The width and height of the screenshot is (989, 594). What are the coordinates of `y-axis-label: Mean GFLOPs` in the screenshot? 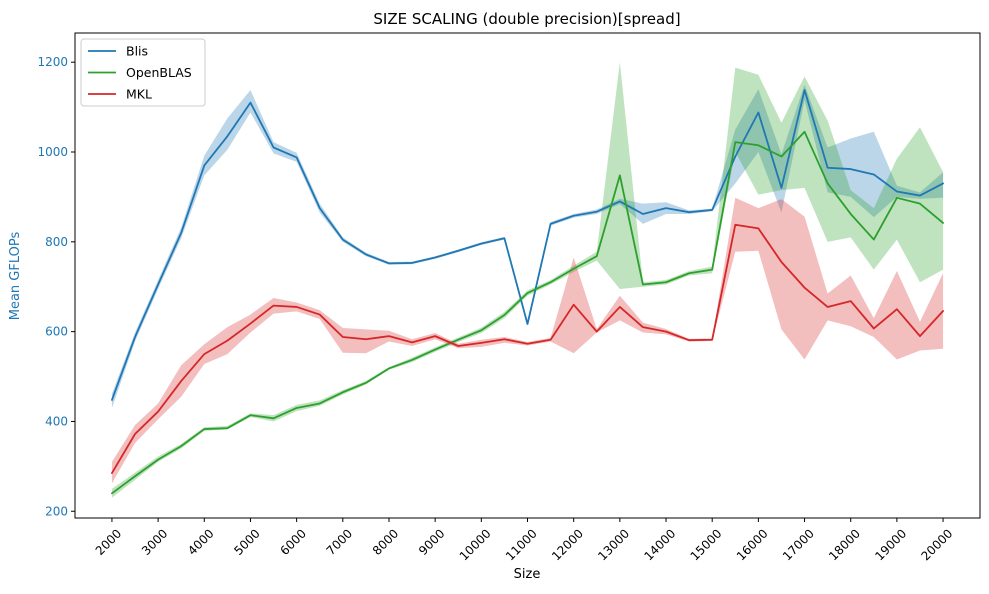 It's located at (15, 276).